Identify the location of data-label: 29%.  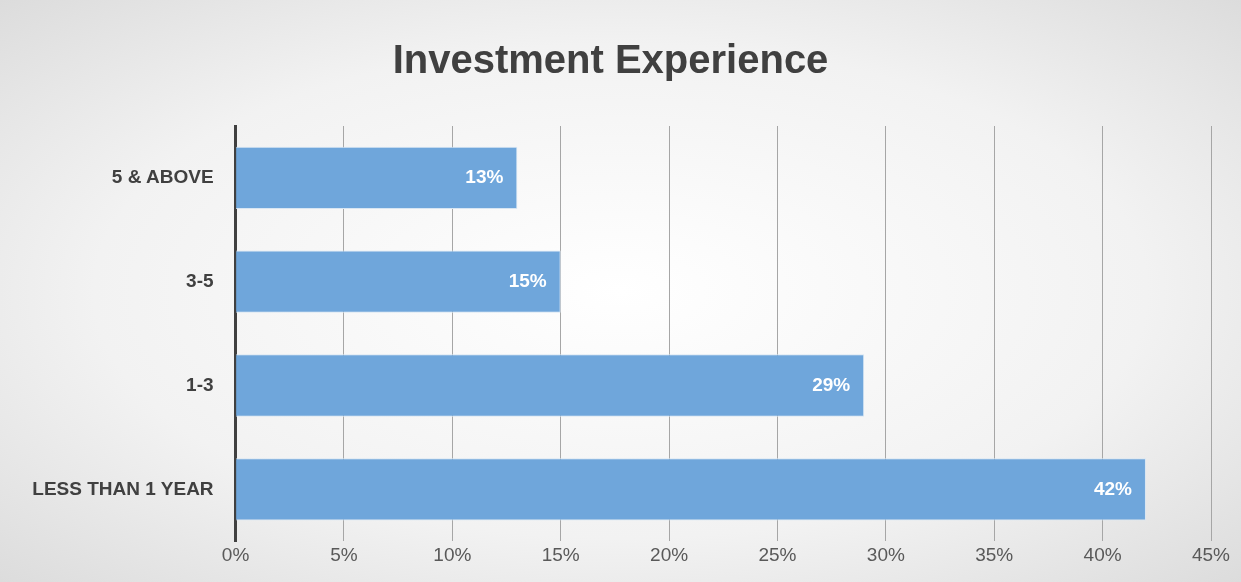
(831, 384).